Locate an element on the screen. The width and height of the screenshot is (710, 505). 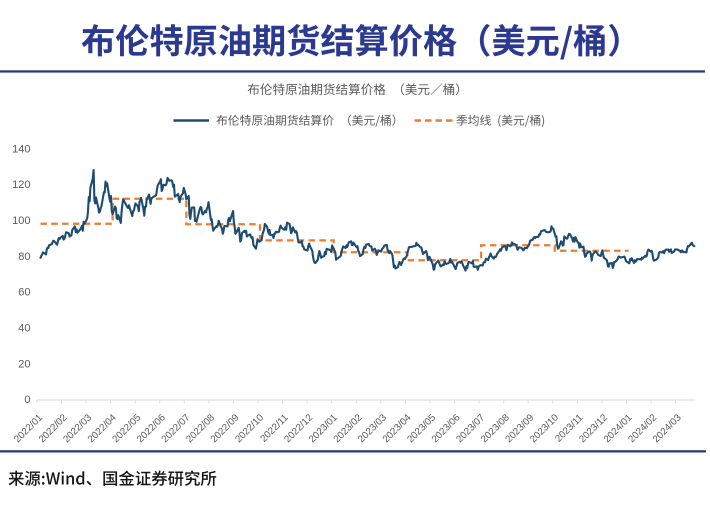
svg-text: 120 is located at coordinates (21, 185).